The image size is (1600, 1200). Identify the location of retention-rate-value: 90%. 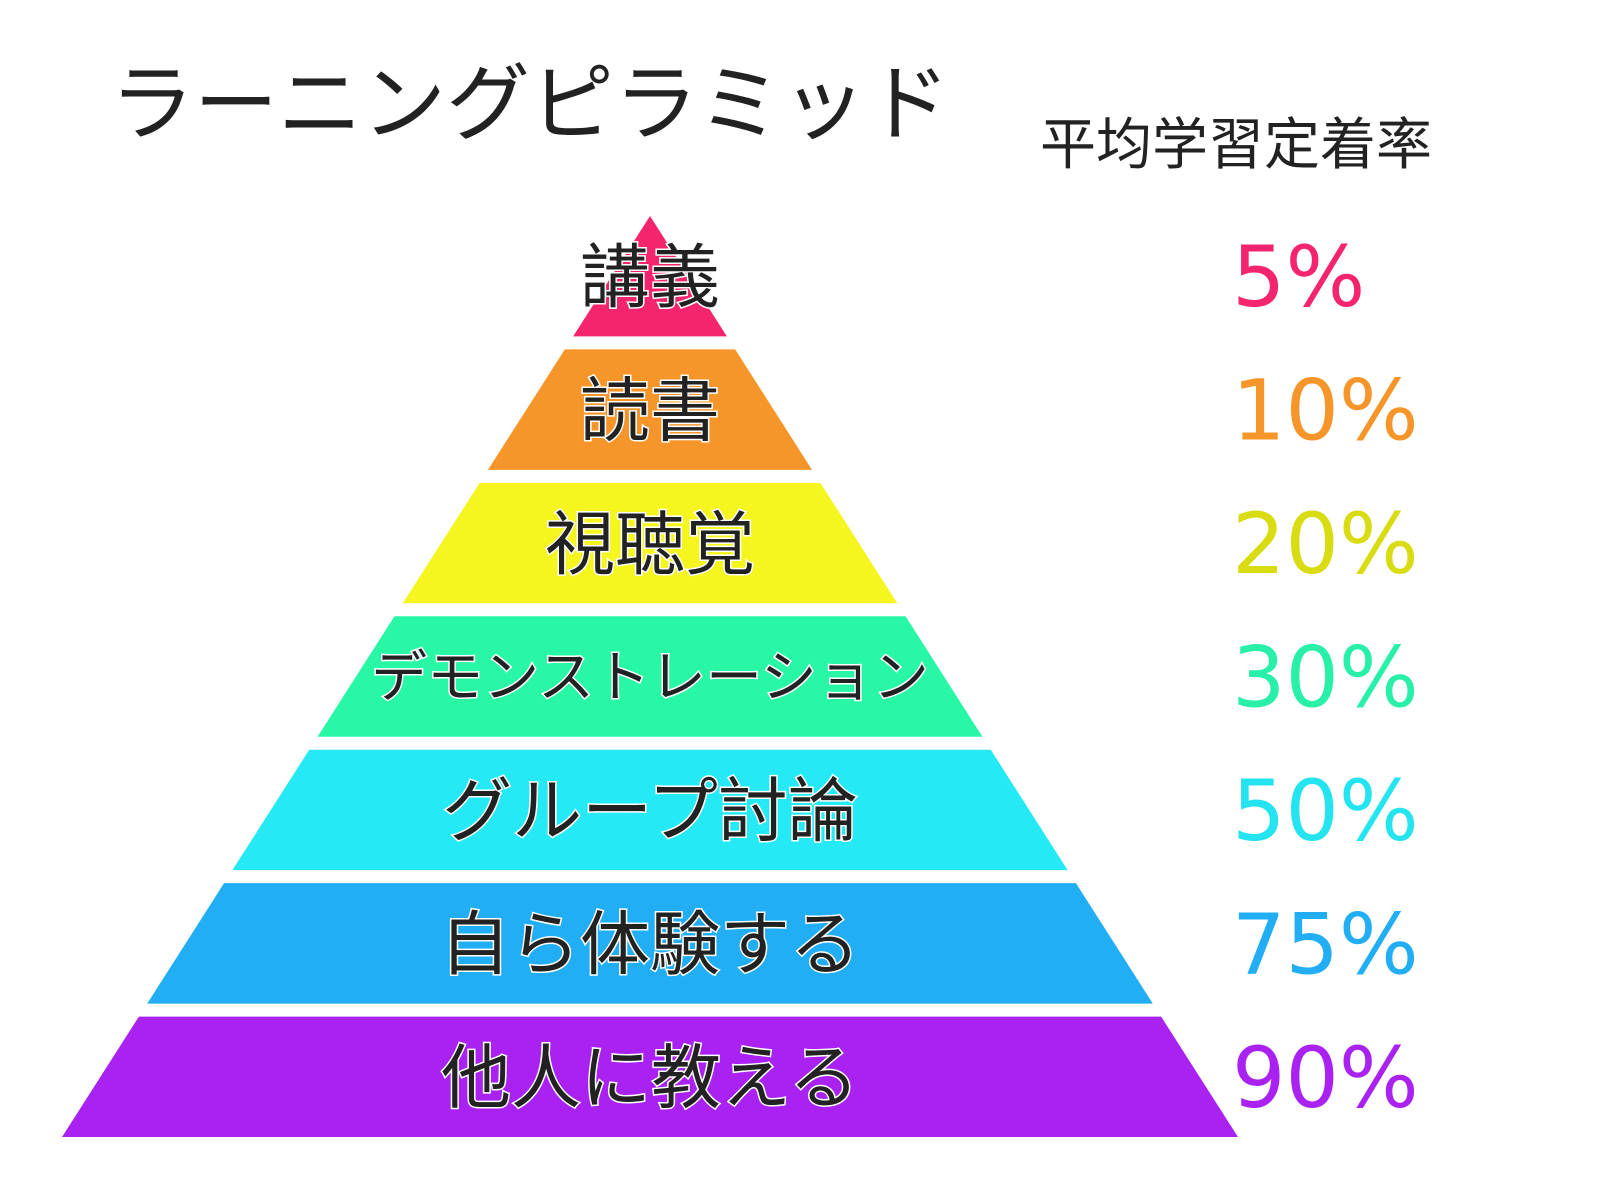
(1325, 1078).